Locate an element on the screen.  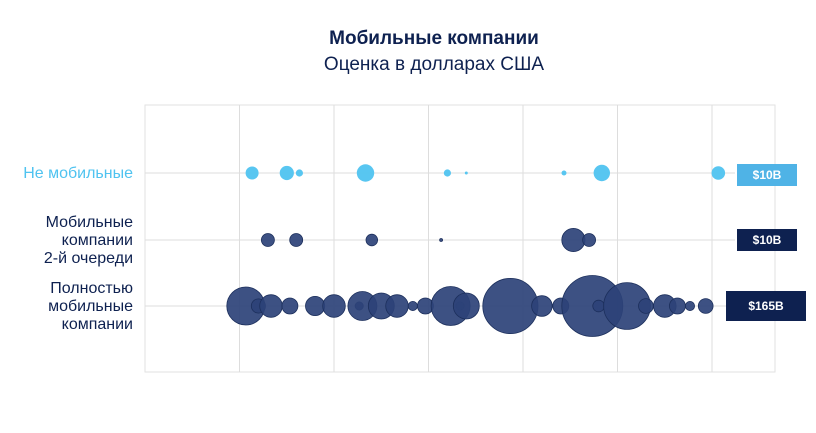
row-label-line: Не мобильные is located at coordinates (78, 173).